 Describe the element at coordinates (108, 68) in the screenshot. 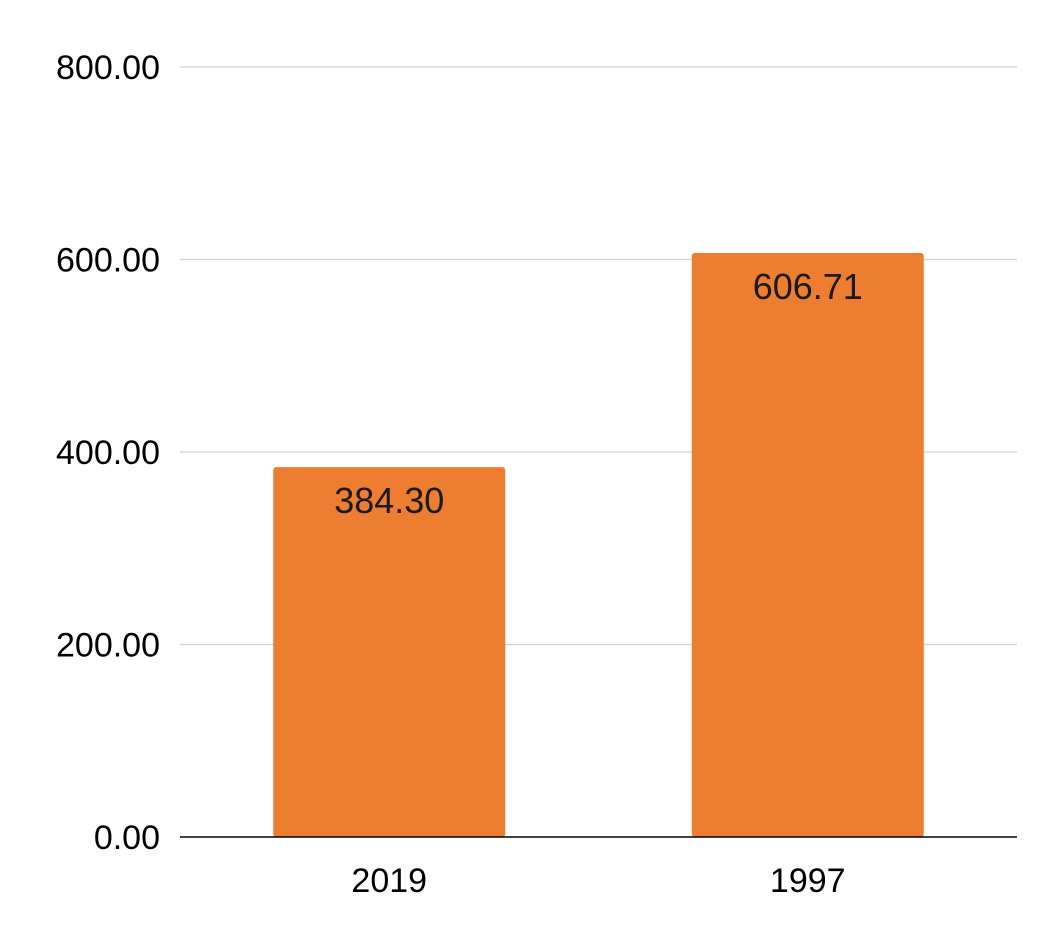

I see `y-tick-label: 800.00` at that location.